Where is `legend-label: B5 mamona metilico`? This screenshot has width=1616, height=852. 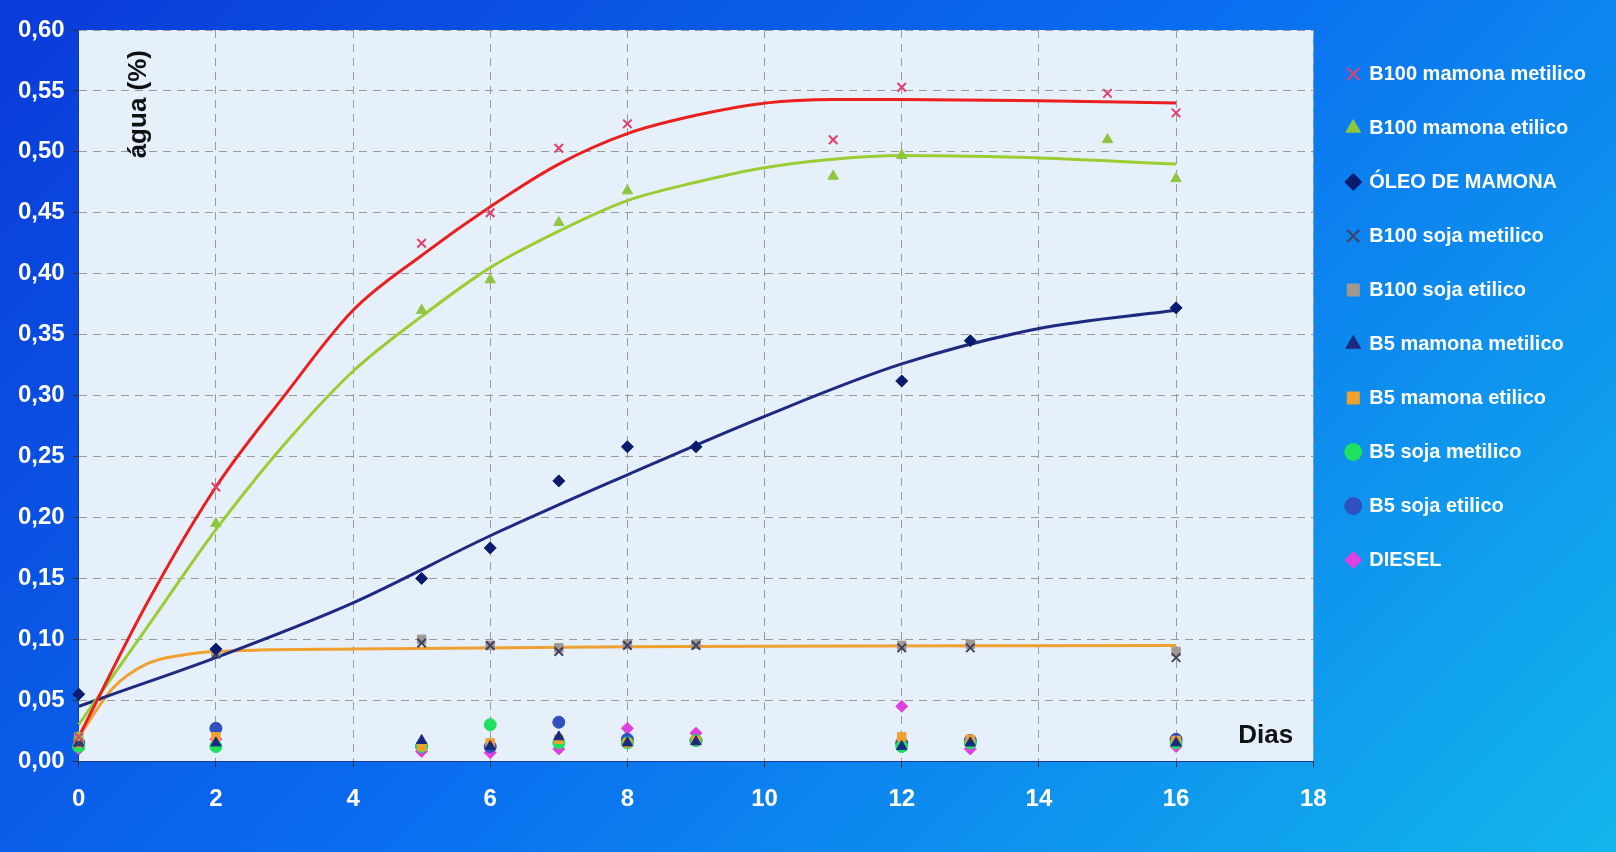
legend-label: B5 mamona metilico is located at coordinates (1466, 342).